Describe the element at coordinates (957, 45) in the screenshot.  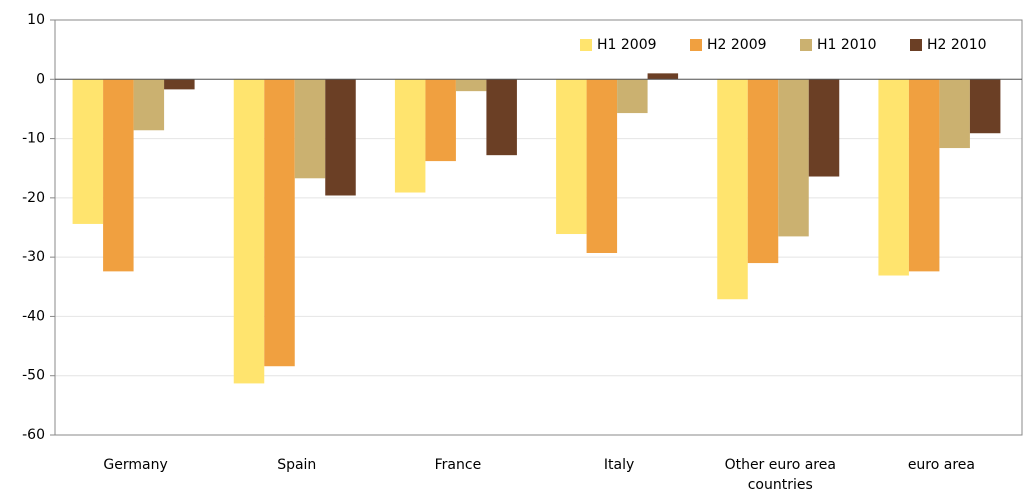
I see `legend-label: H2 2010` at that location.